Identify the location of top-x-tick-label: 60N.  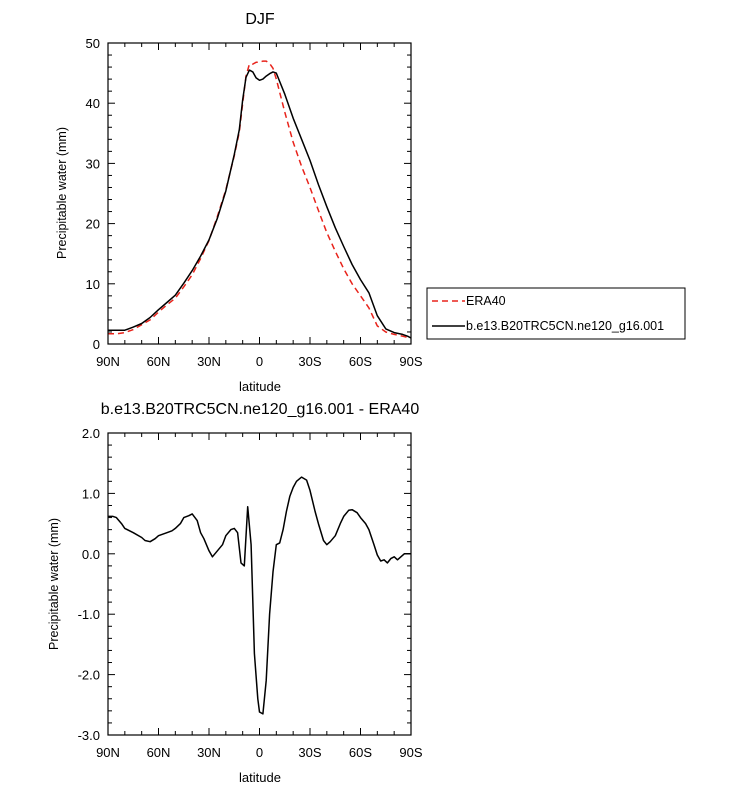
(159, 361).